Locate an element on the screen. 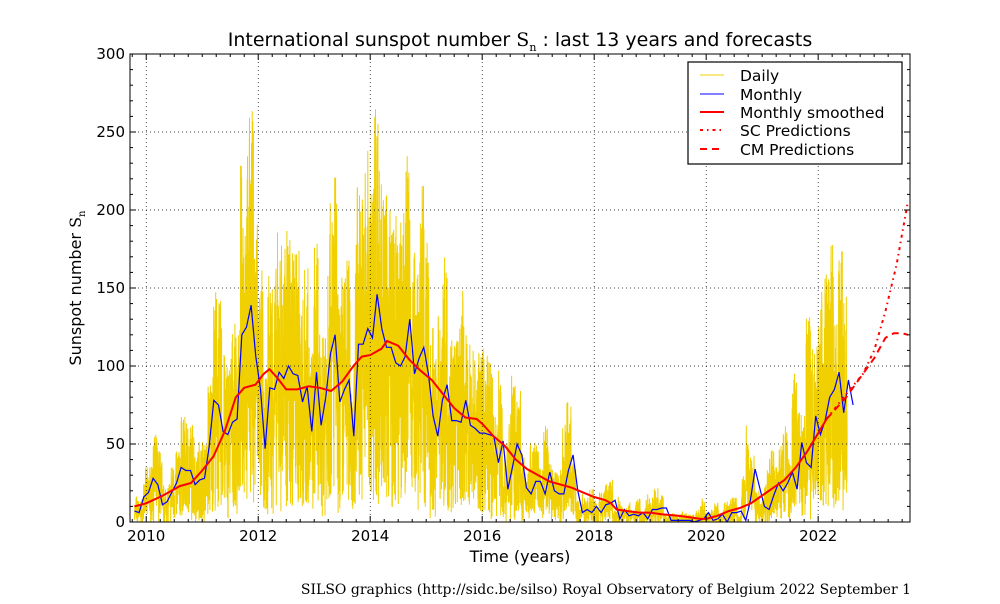 The height and width of the screenshot is (604, 1000). x-tick-label: 2020 is located at coordinates (706, 536).